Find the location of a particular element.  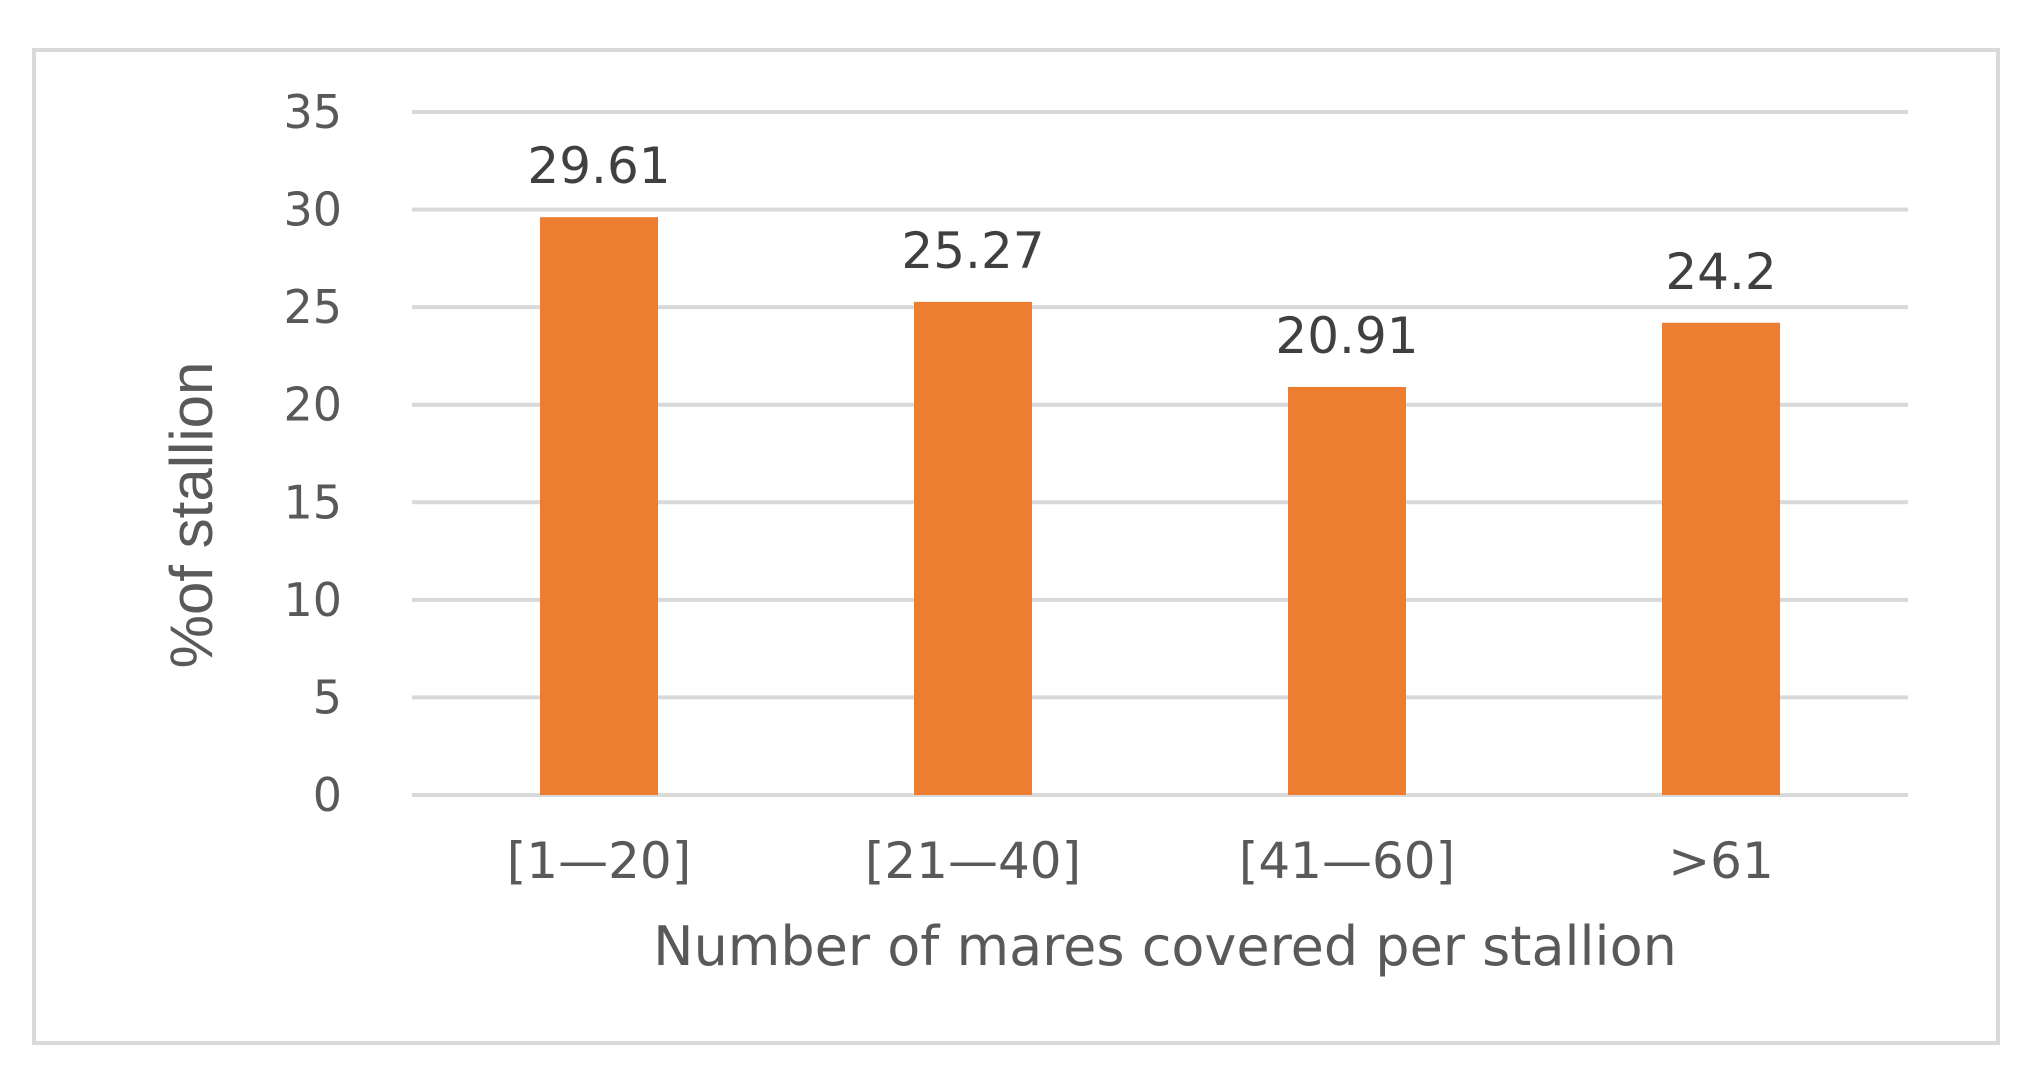

y-tick-label: 35 is located at coordinates (312, 112).